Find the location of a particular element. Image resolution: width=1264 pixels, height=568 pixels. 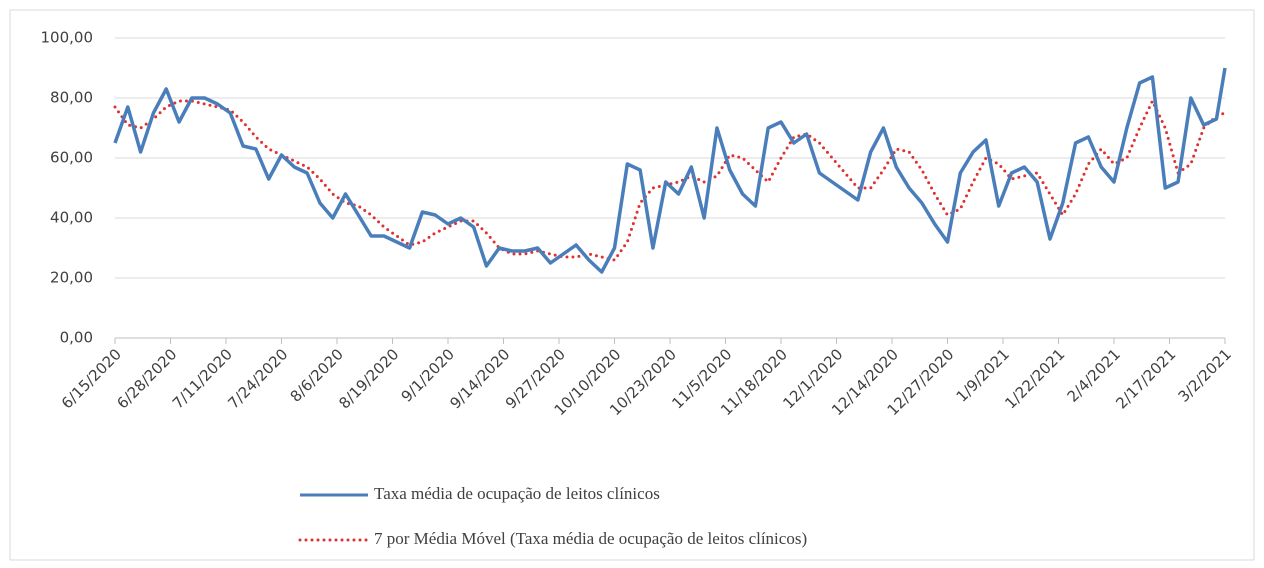

y-tick-label: 100,00 is located at coordinates (67, 38).